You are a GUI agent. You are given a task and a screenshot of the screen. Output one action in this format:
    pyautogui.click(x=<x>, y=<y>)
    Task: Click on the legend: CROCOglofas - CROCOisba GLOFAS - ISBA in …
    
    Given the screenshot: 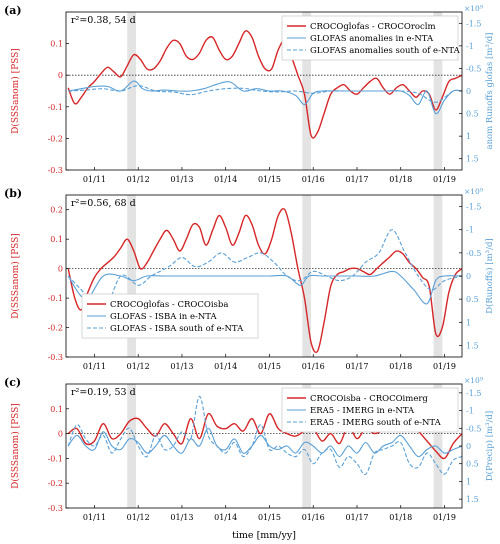 What is the action you would take?
    pyautogui.click(x=170, y=316)
    